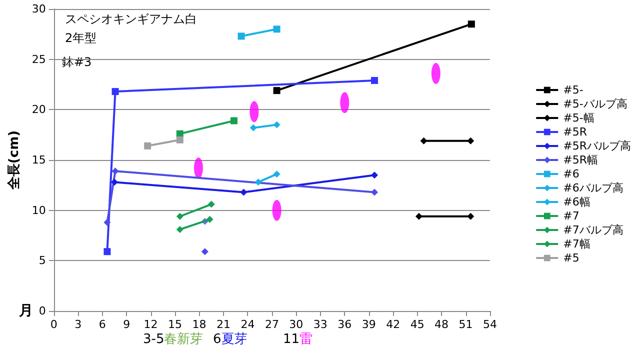 This screenshot has width=640, height=348. Describe the element at coordinates (175, 324) in the screenshot. I see `x-tick-label: 15` at that location.